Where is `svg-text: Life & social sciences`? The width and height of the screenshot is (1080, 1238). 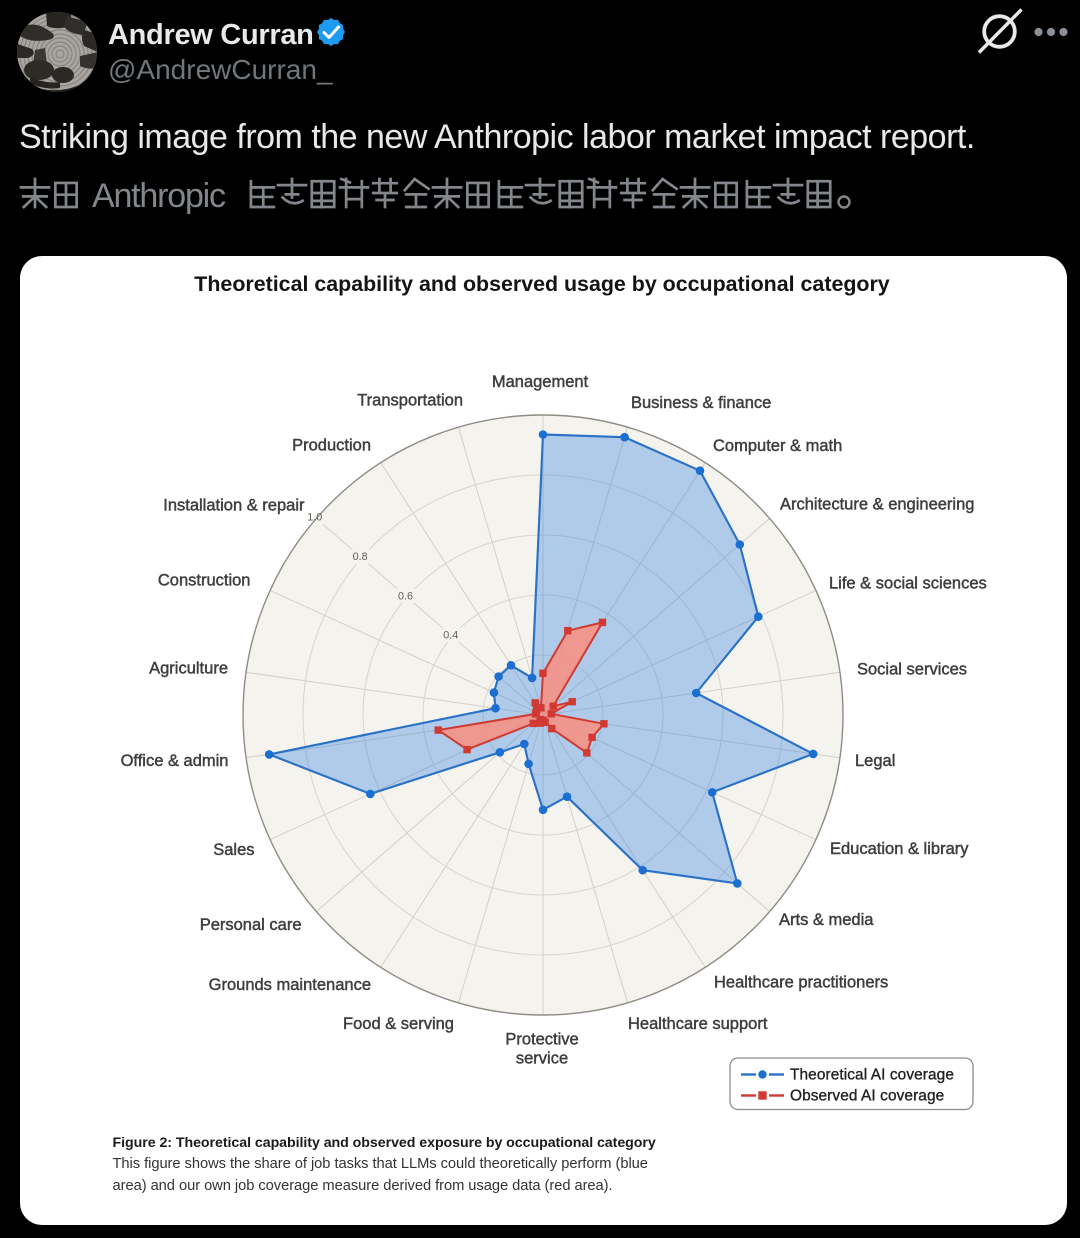
svg-text: Life & social sciences is located at coordinates (908, 584).